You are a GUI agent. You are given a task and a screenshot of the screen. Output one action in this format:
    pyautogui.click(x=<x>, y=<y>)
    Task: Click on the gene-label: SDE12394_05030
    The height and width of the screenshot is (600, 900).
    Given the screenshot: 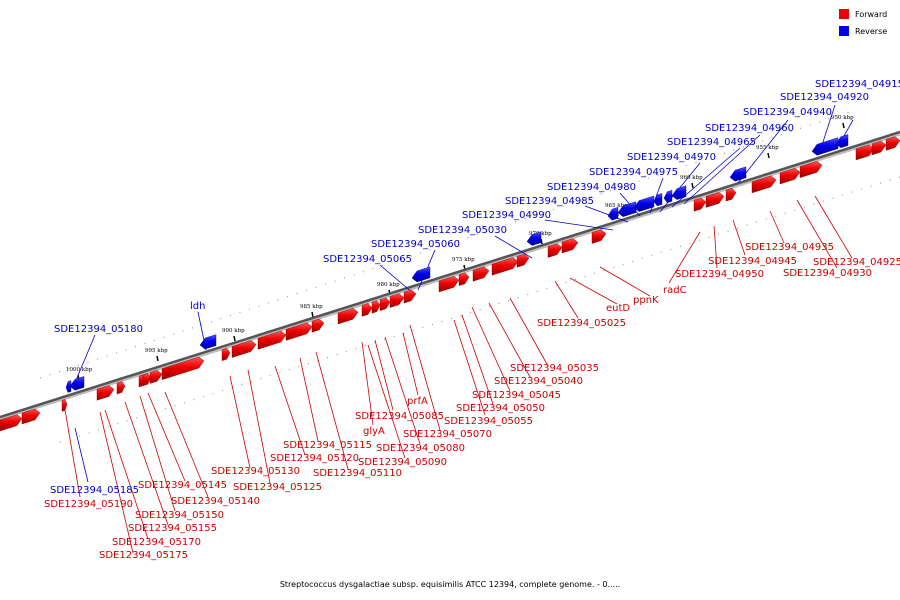 What is the action you would take?
    pyautogui.click(x=462, y=230)
    